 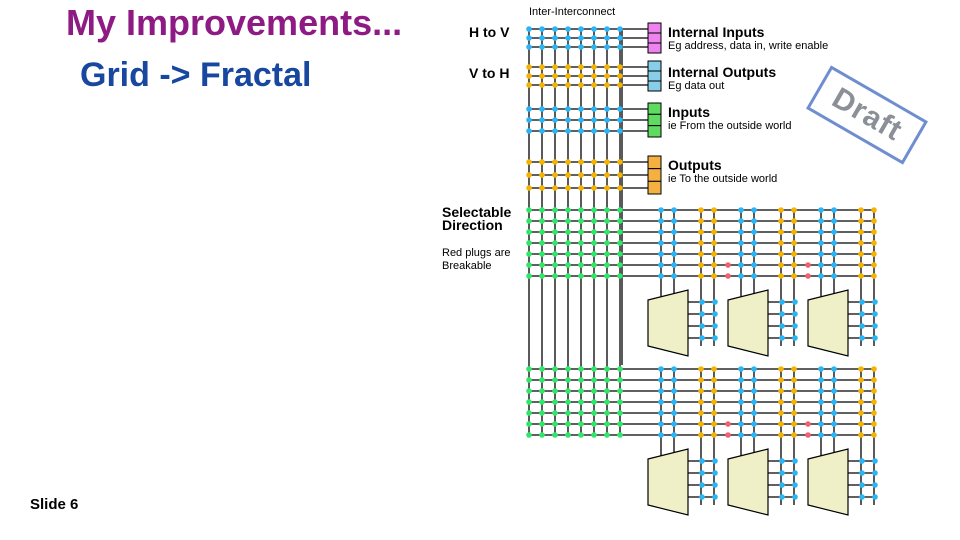 I want to click on v-to-h-label: V to H, so click(x=489, y=73).